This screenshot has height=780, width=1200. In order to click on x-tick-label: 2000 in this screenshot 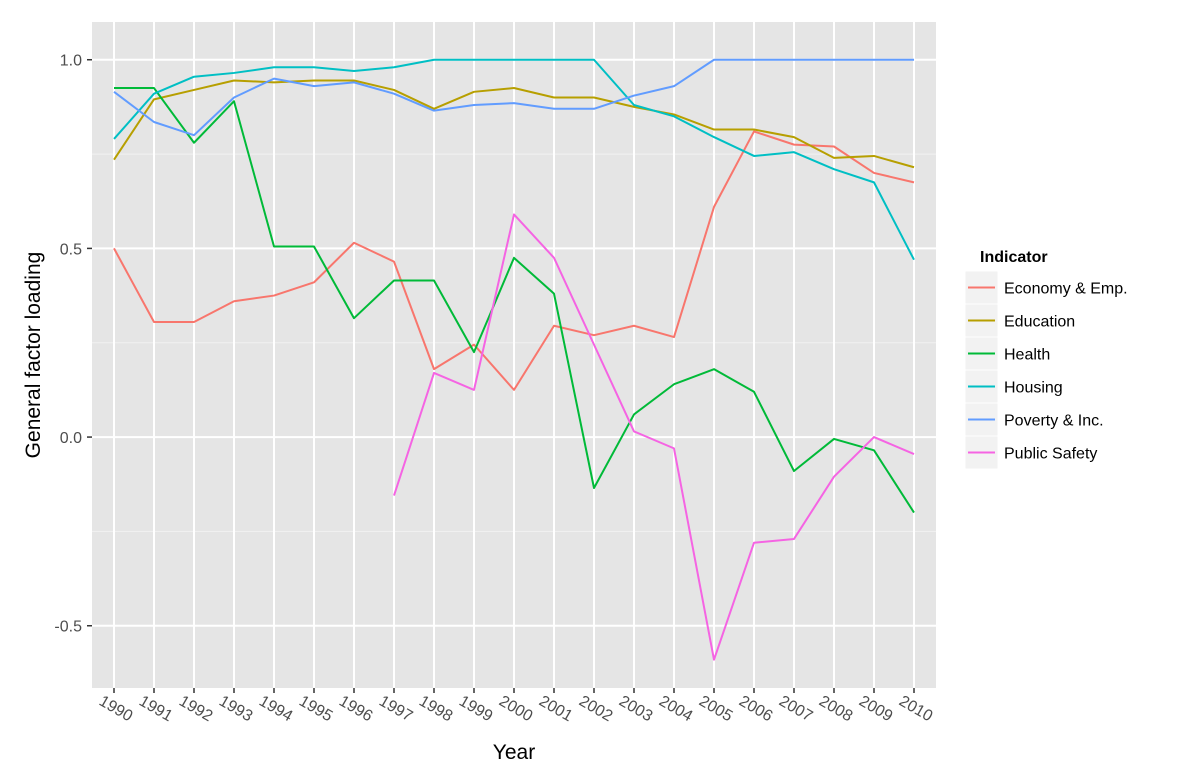, I will do `click(515, 709)`.